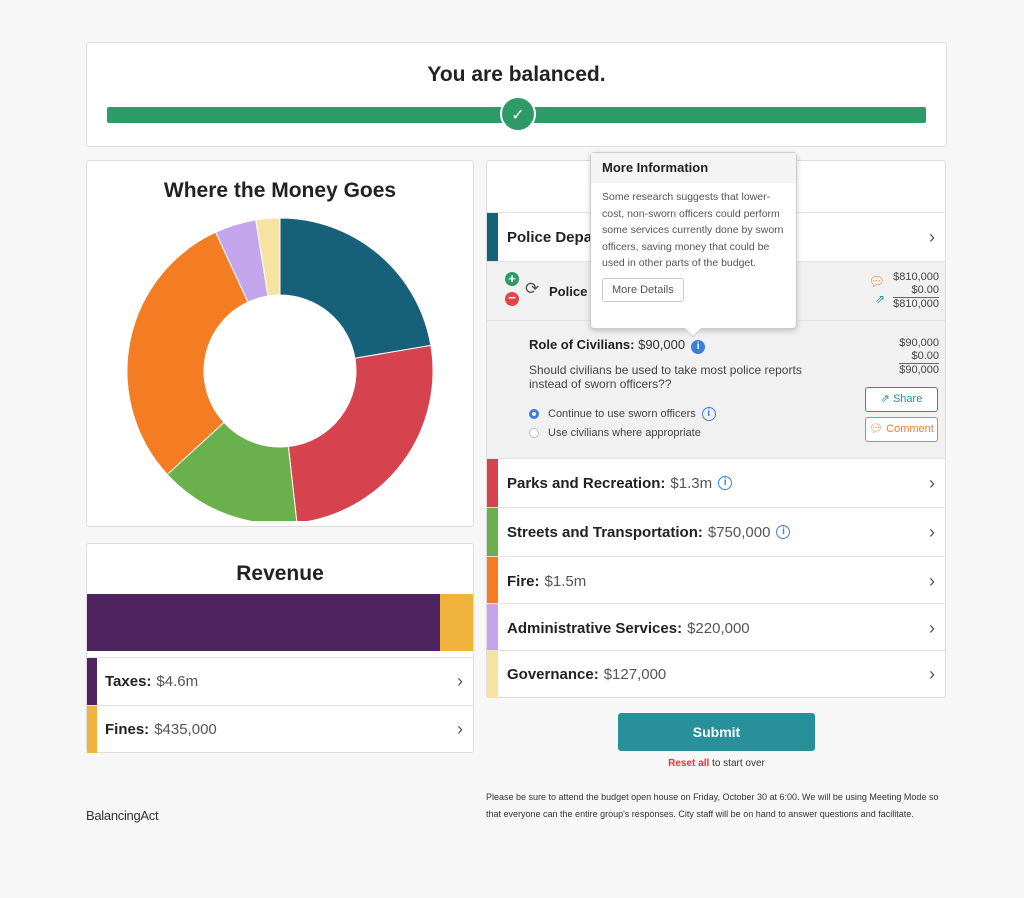  I want to click on share-button: ⇗ Share, so click(901, 399).